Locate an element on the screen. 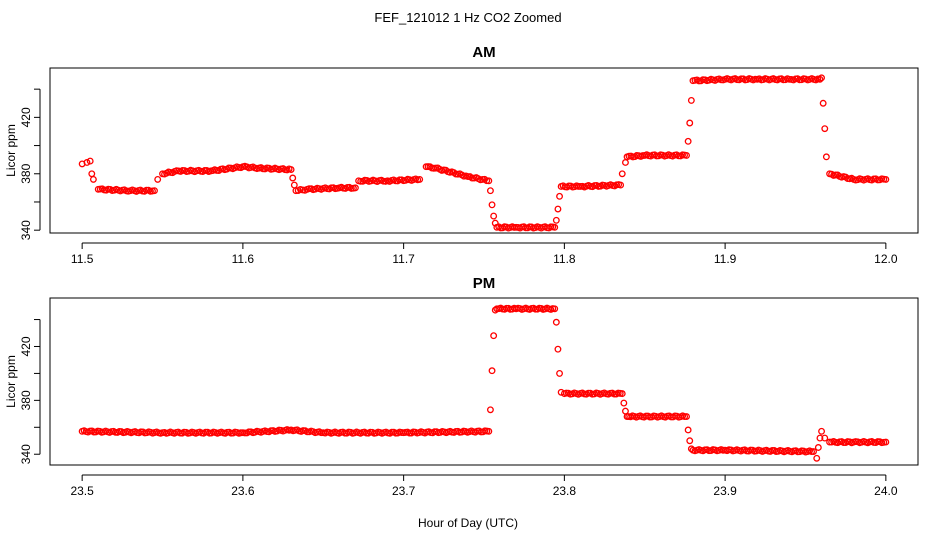  pm-x-tick-label: 23.9 is located at coordinates (725, 491).